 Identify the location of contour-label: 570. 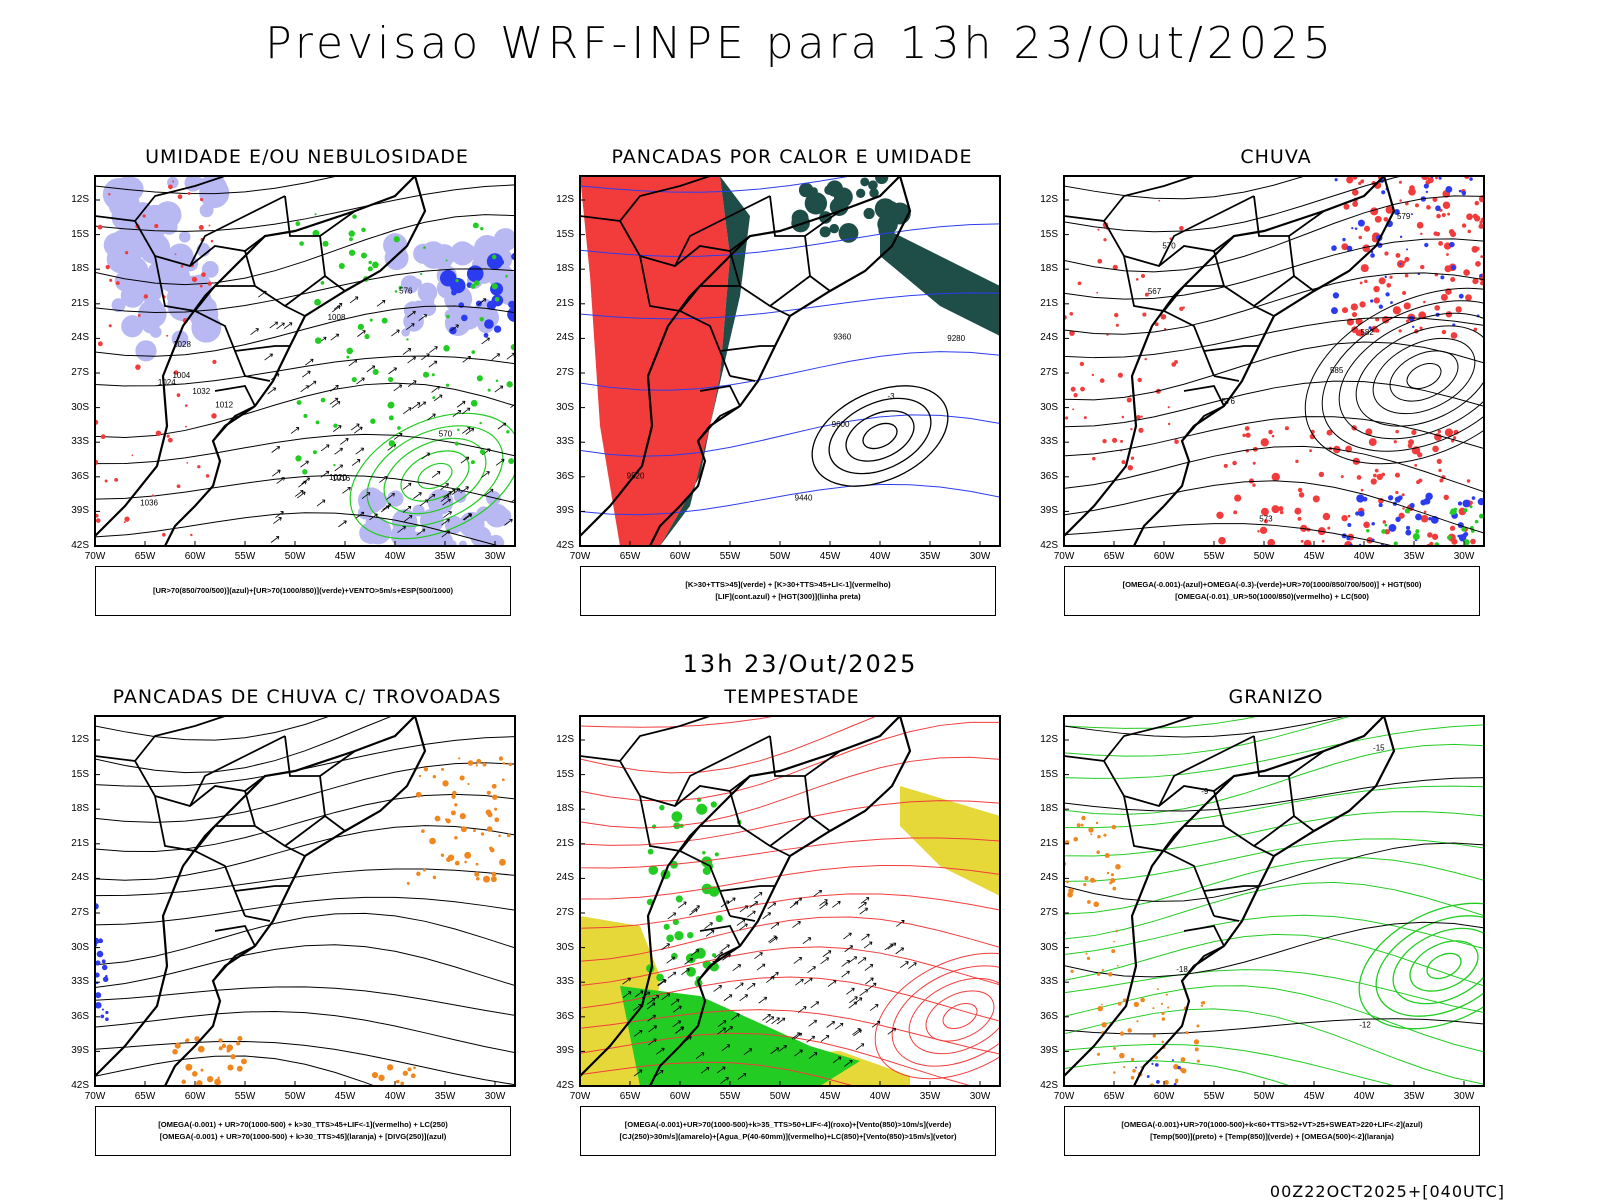
(446, 434).